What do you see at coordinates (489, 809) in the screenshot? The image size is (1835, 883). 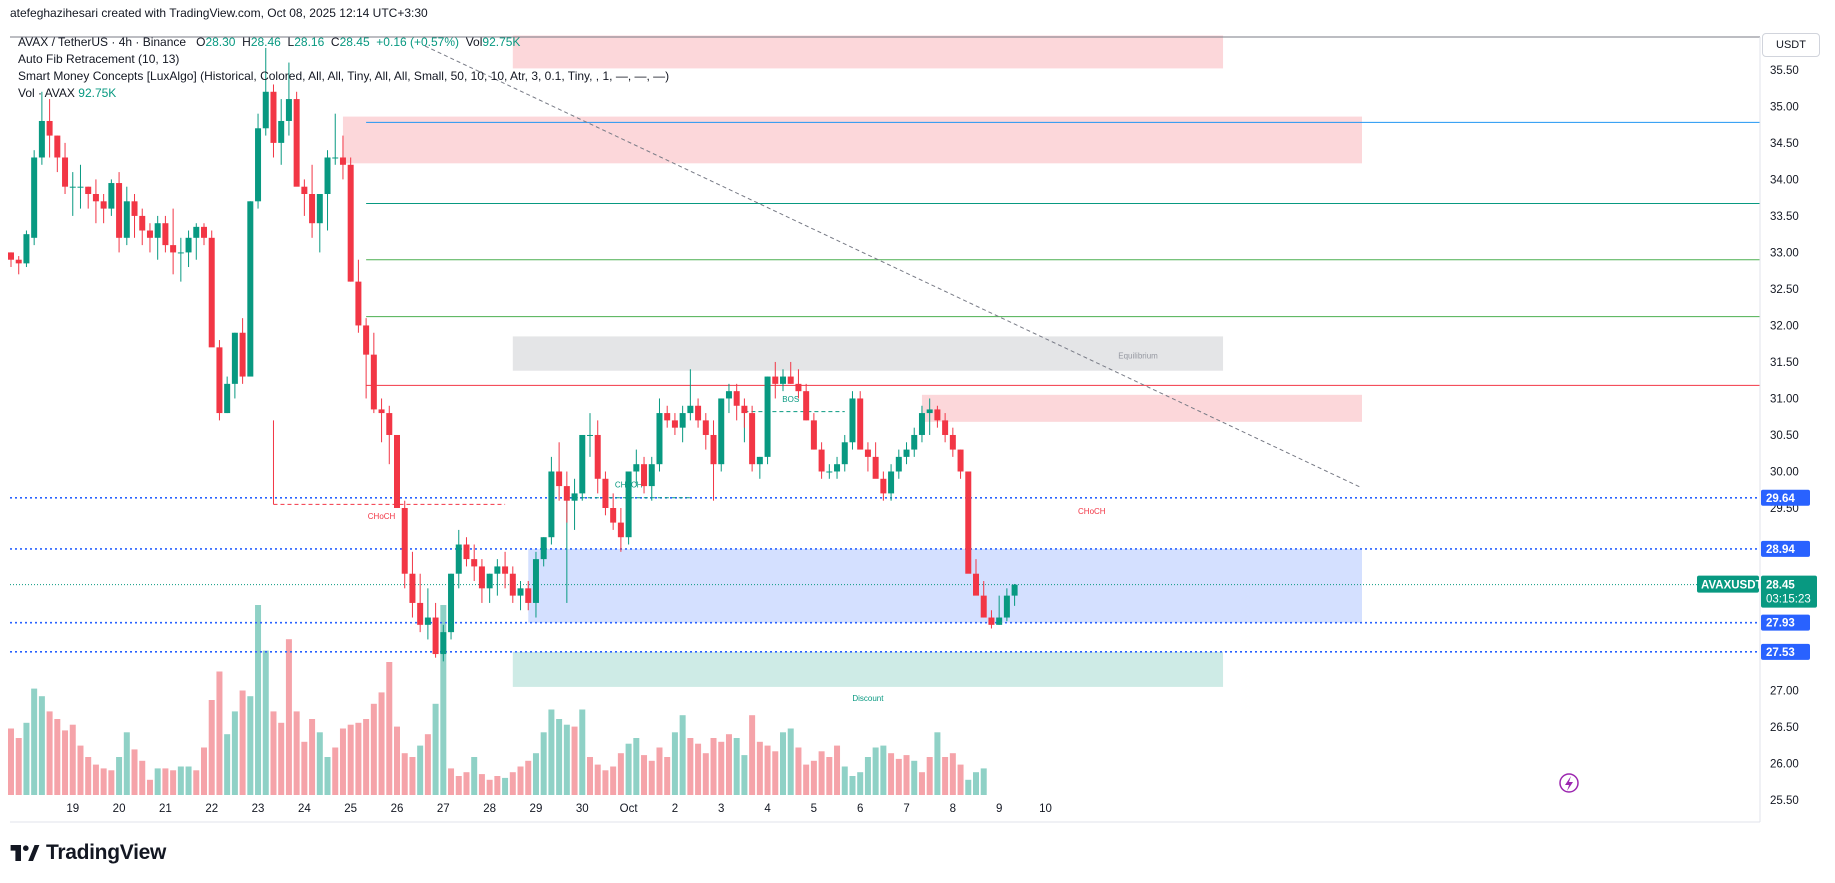 I see `time-tick-label: 28` at bounding box center [489, 809].